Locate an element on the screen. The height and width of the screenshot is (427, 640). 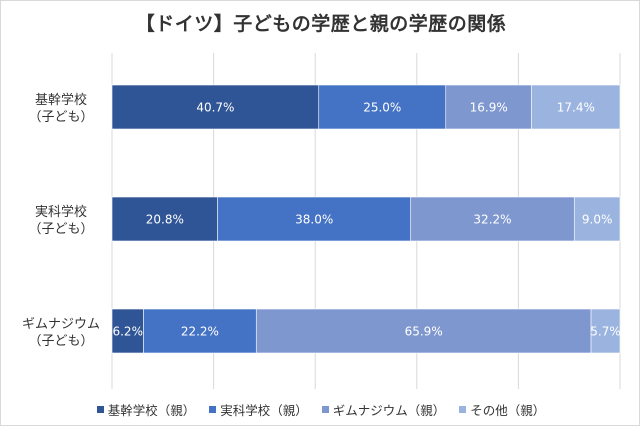
category-label: ギムナジウム （子ども） is located at coordinates (61, 333).